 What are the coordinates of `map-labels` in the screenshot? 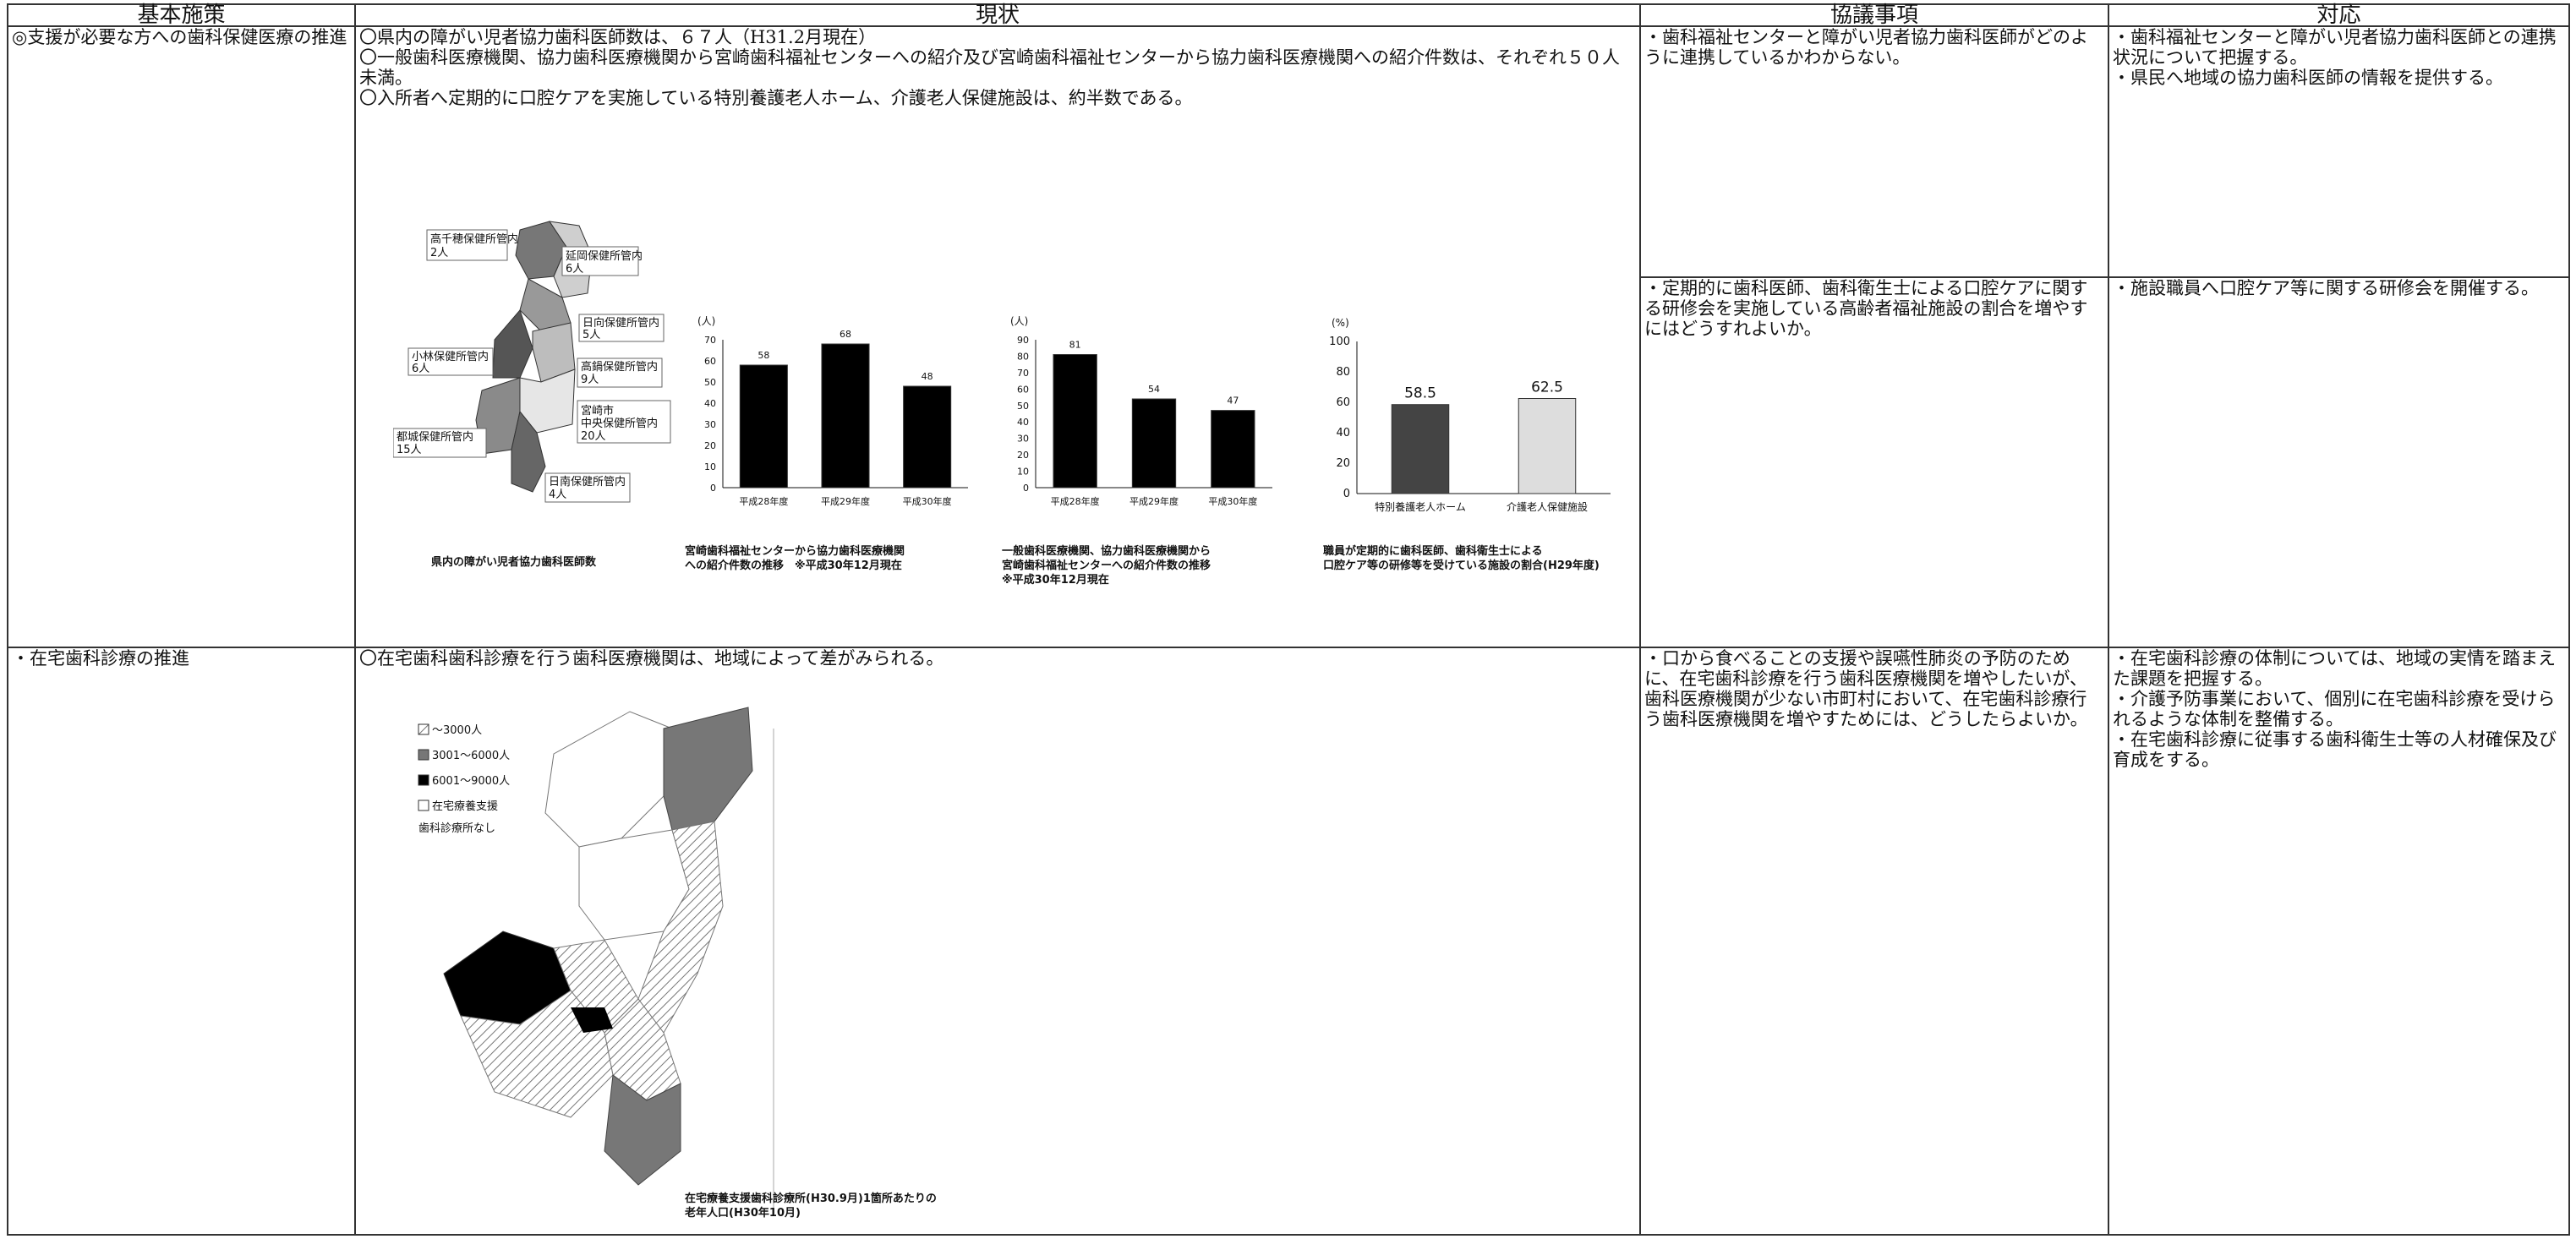 It's located at (531, 366).